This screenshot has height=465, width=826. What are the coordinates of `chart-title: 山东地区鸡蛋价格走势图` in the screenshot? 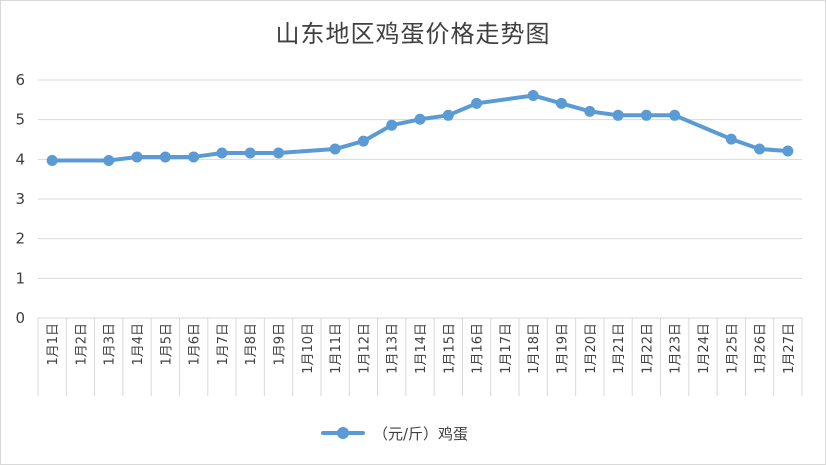 It's located at (413, 34).